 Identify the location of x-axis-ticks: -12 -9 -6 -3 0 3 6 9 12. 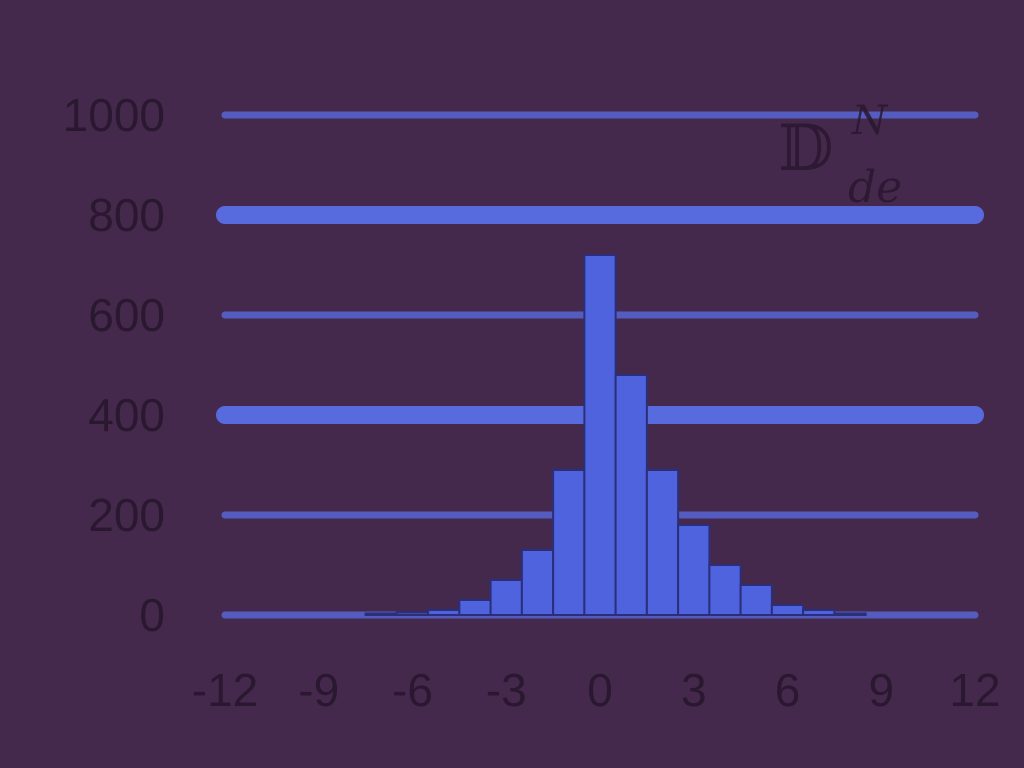
(596, 690).